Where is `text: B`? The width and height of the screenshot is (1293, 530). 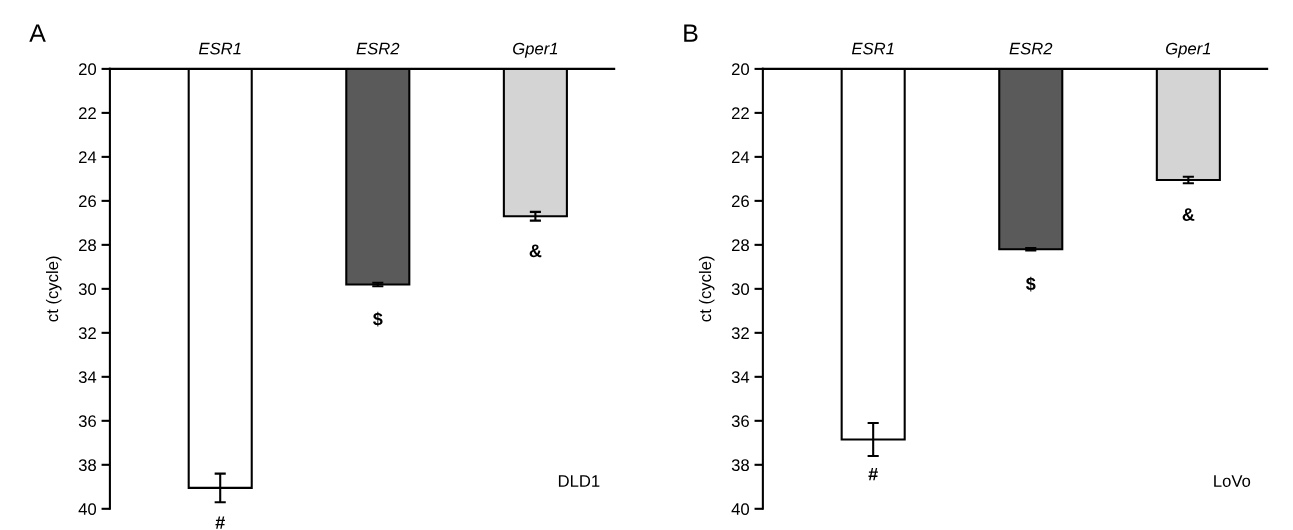 text: B is located at coordinates (691, 33).